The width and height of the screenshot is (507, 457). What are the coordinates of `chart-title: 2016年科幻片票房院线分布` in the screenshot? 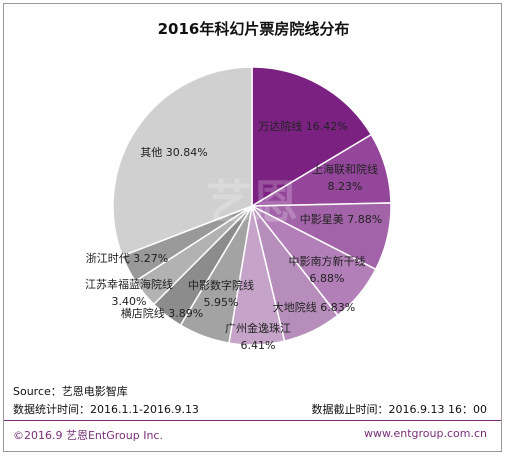 It's located at (253, 29).